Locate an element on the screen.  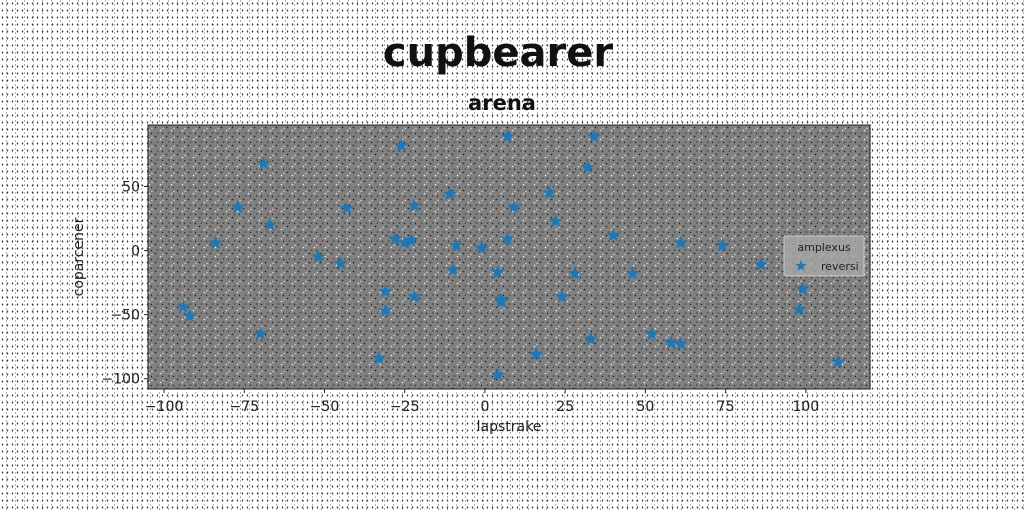
x-tick-label: −25 is located at coordinates (405, 407).